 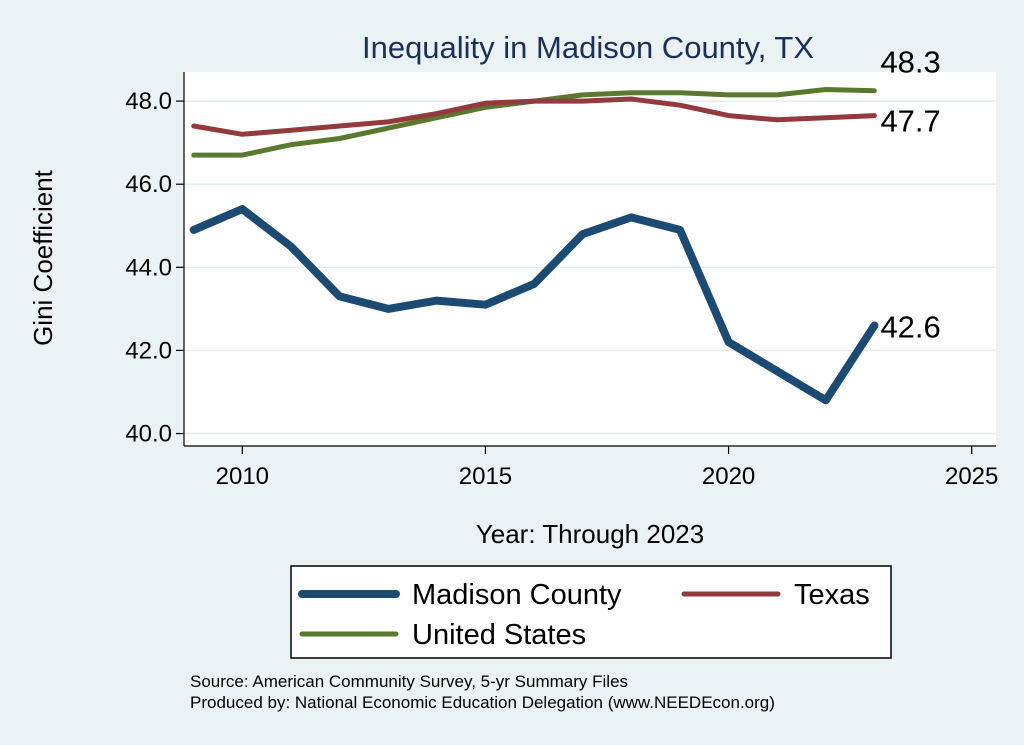 What do you see at coordinates (148, 184) in the screenshot?
I see `y-tick-label: 46.0` at bounding box center [148, 184].